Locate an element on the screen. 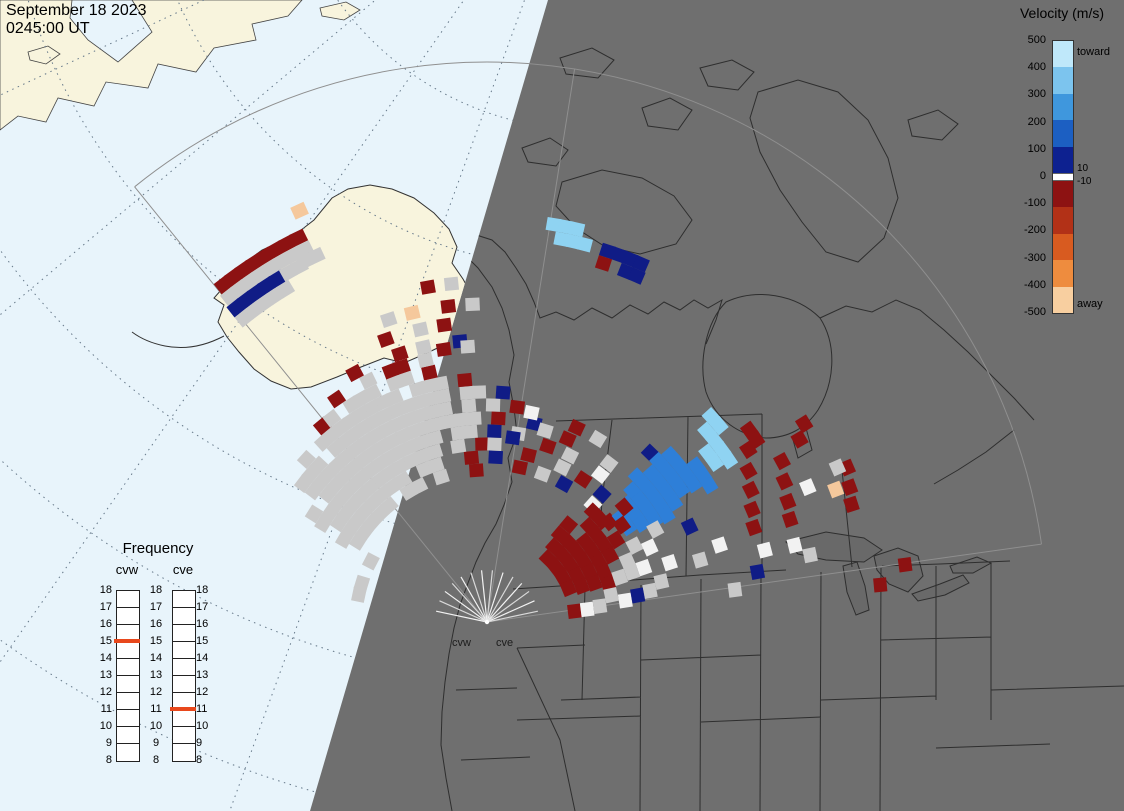  radar-ray-fan is located at coordinates (487, 596).